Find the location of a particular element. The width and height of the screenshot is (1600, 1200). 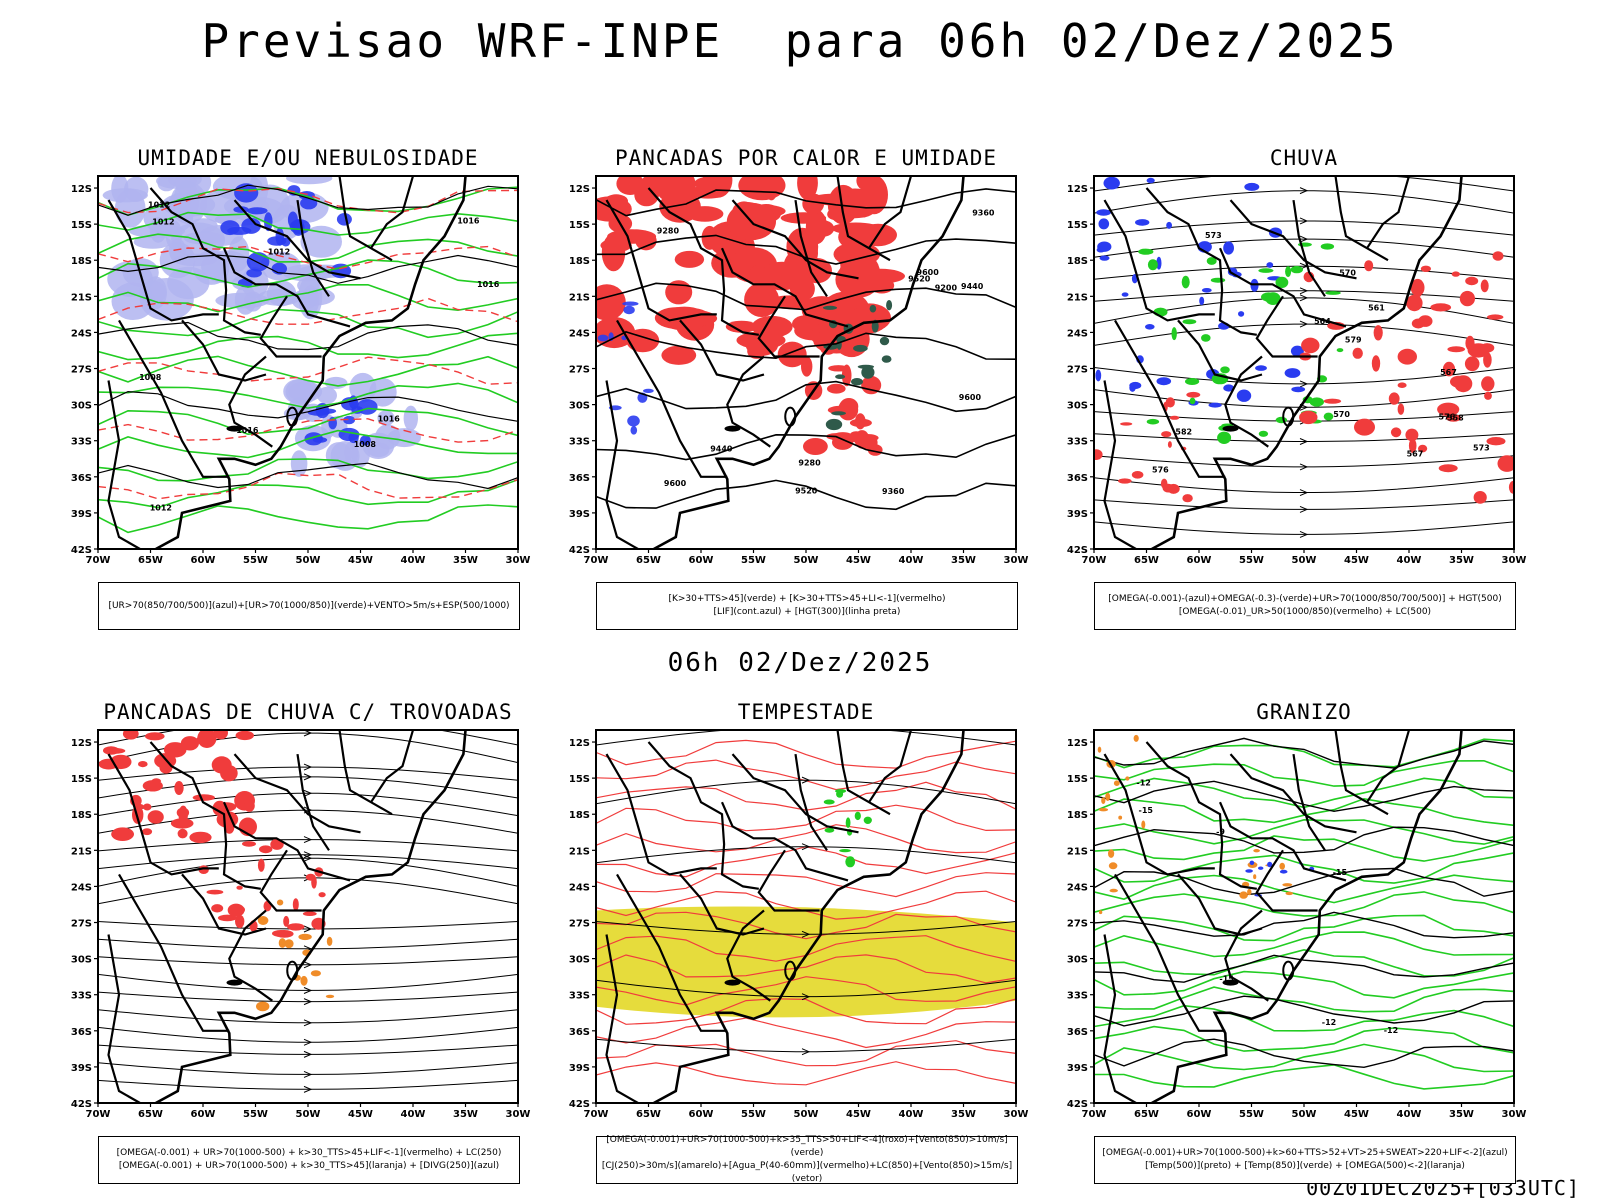

lon-tick-label: 50W is located at coordinates (1304, 1114).